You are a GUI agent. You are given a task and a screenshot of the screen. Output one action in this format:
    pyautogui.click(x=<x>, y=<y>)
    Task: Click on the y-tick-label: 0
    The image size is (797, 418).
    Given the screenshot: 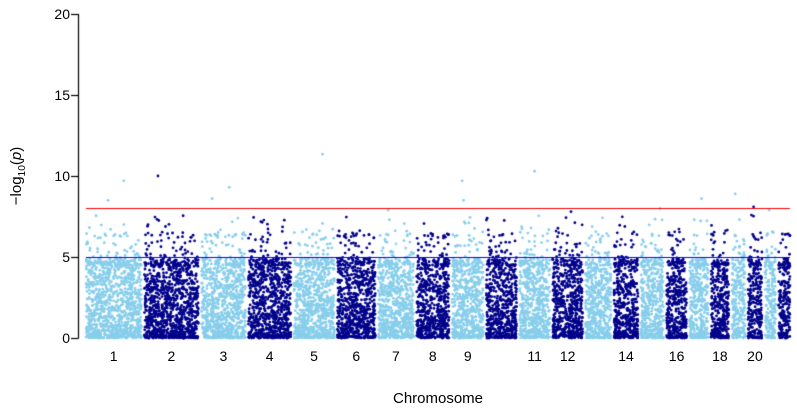 What is the action you would take?
    pyautogui.click(x=66, y=338)
    